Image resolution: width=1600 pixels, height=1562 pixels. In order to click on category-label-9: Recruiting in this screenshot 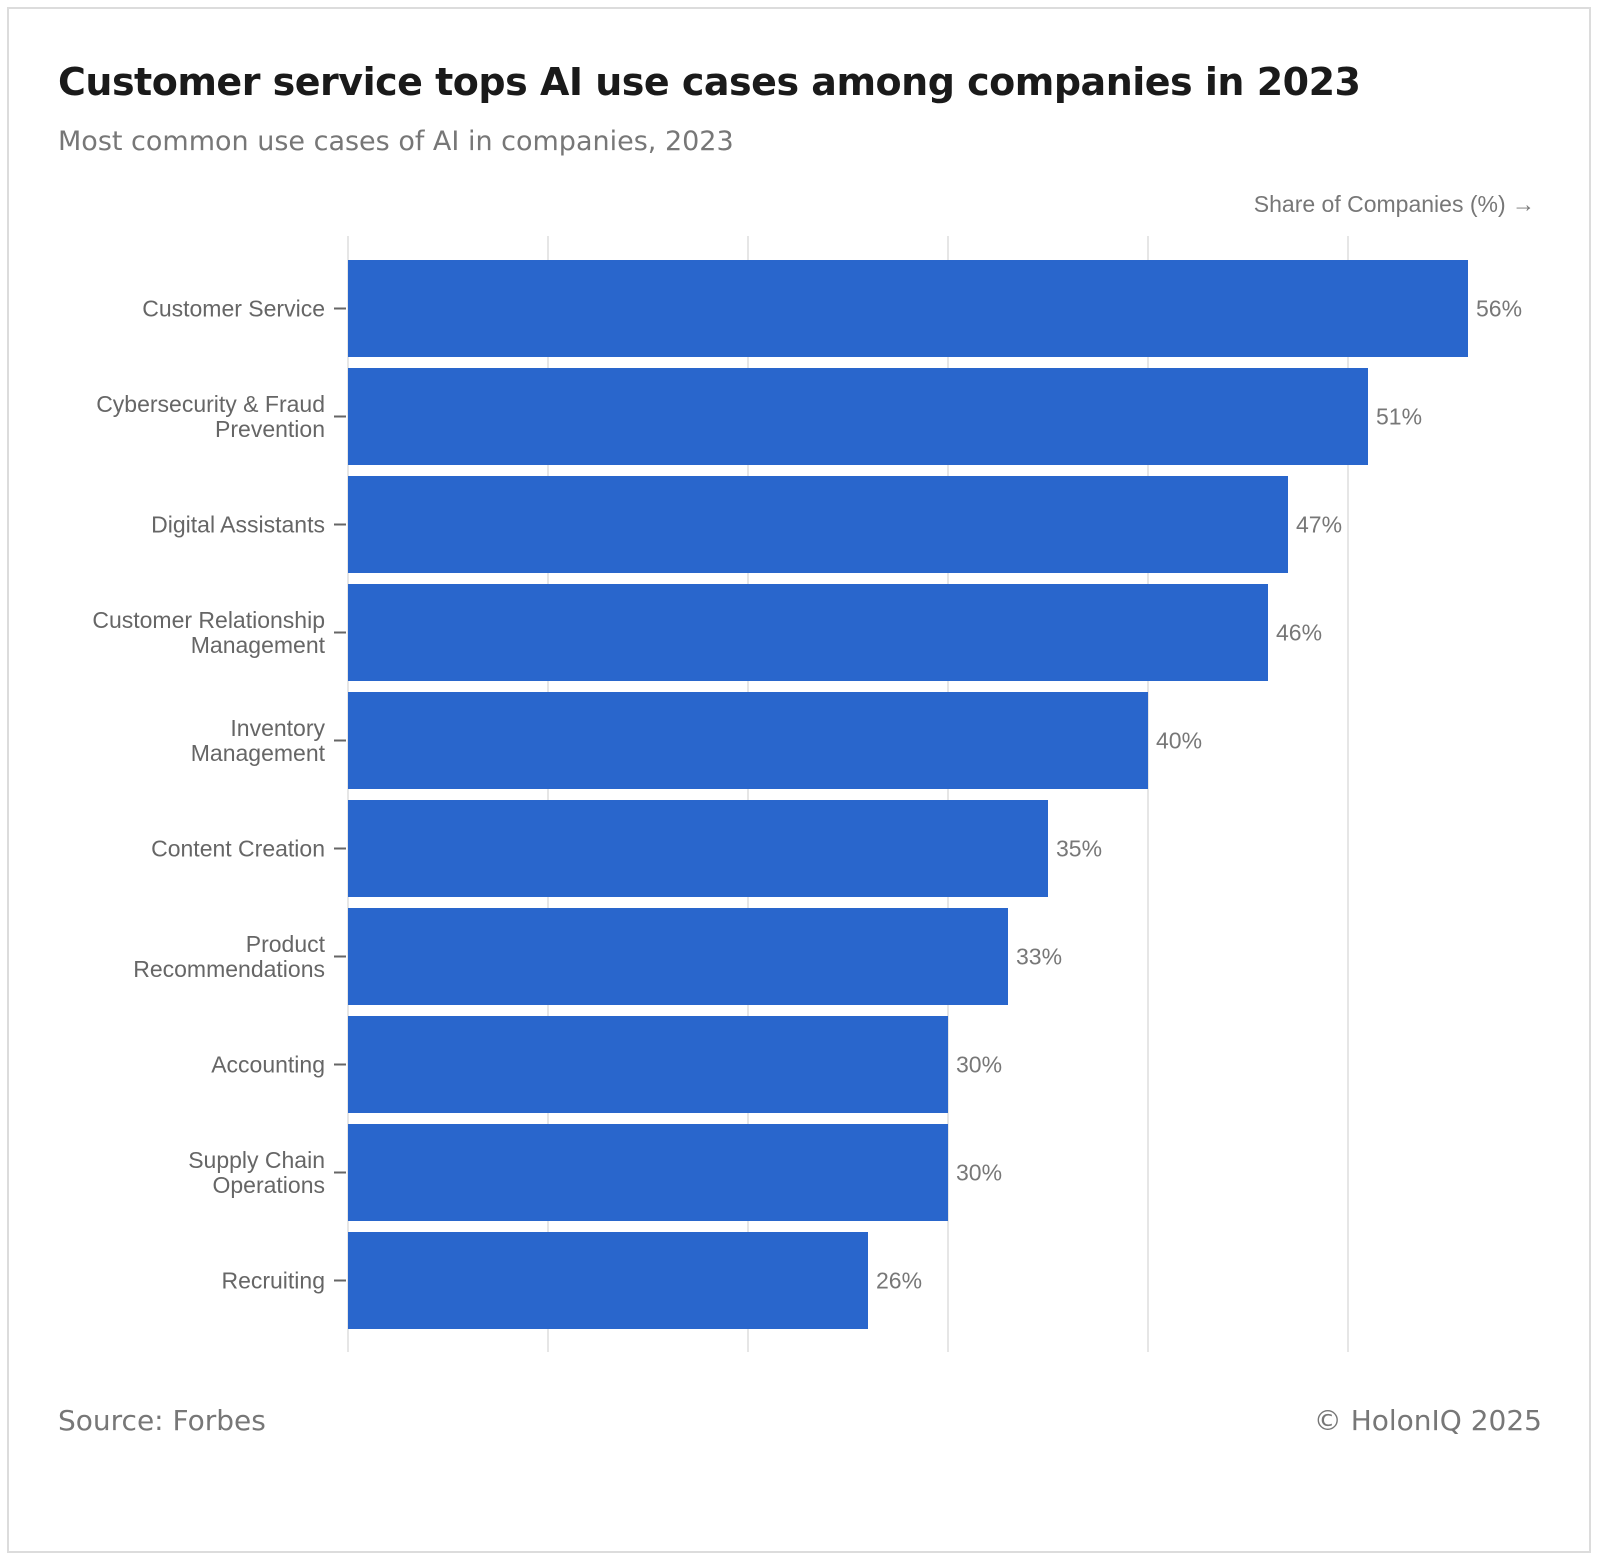, I will do `click(273, 1281)`.